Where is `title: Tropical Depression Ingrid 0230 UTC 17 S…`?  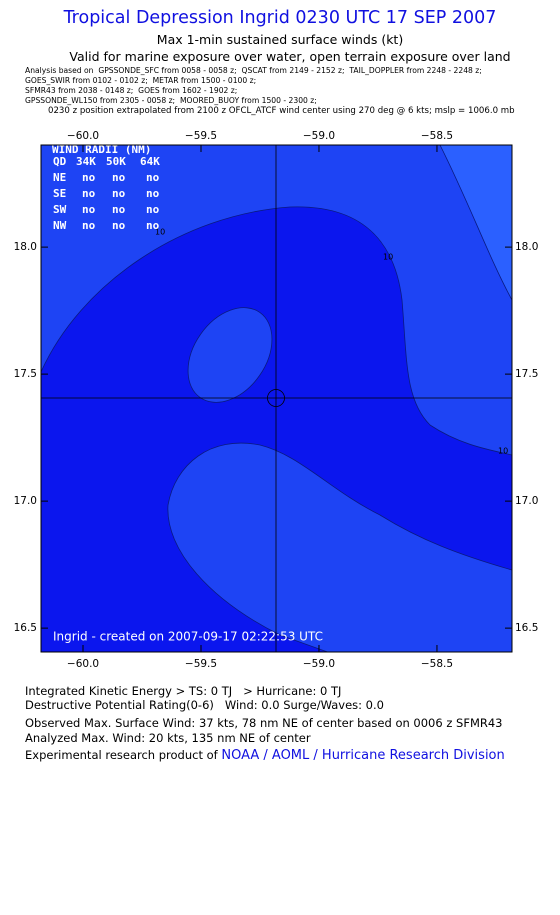
title: Tropical Depression Ingrid 0230 UTC 17 S… is located at coordinates (280, 18).